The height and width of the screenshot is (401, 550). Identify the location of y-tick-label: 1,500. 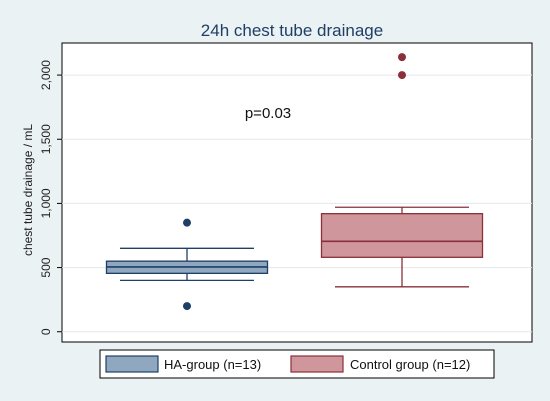
(46, 139).